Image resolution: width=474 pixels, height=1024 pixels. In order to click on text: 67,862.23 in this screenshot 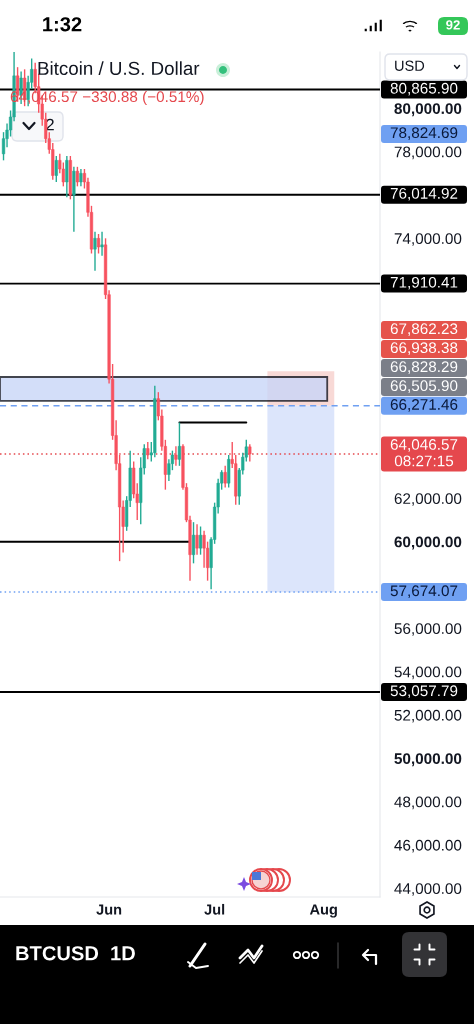, I will do `click(424, 329)`.